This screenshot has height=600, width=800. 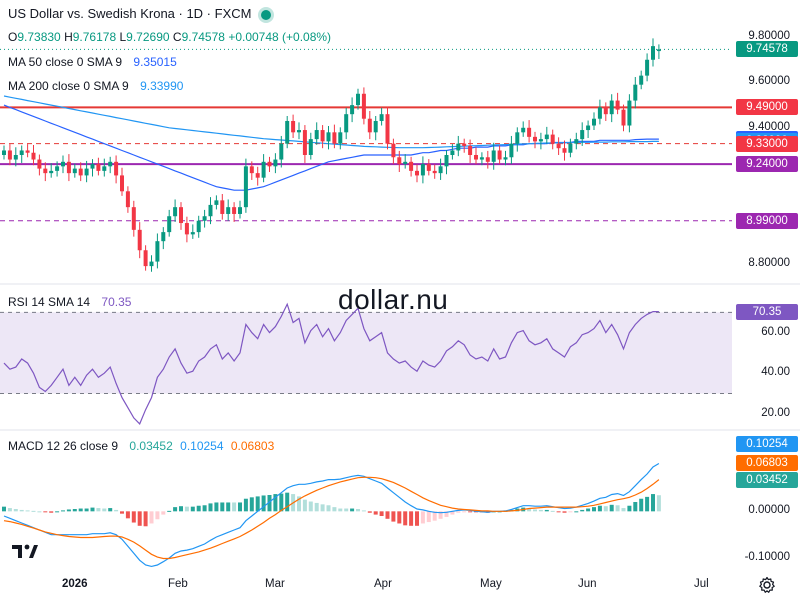 I want to click on rsi-legend: RSI 14 SMA 14 70.35, so click(x=69, y=302).